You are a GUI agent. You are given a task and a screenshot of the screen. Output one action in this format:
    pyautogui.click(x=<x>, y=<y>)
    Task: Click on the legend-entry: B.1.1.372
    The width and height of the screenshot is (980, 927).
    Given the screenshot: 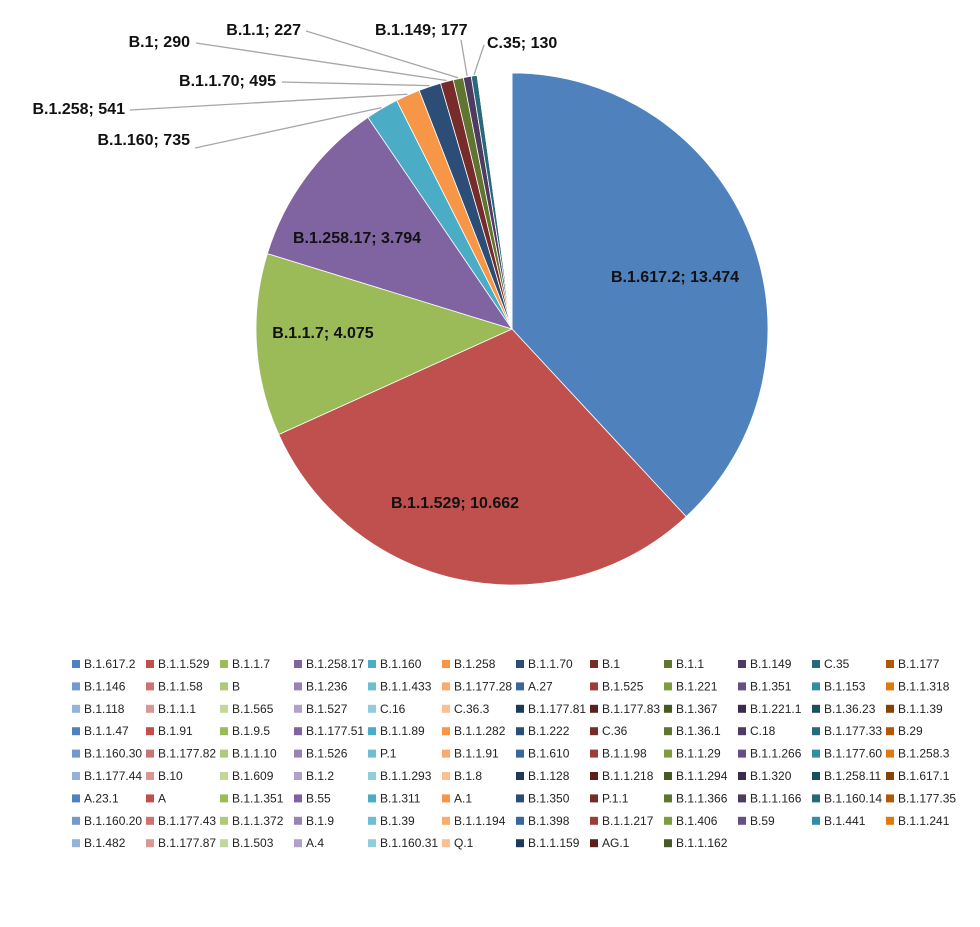 What is the action you would take?
    pyautogui.click(x=258, y=821)
    